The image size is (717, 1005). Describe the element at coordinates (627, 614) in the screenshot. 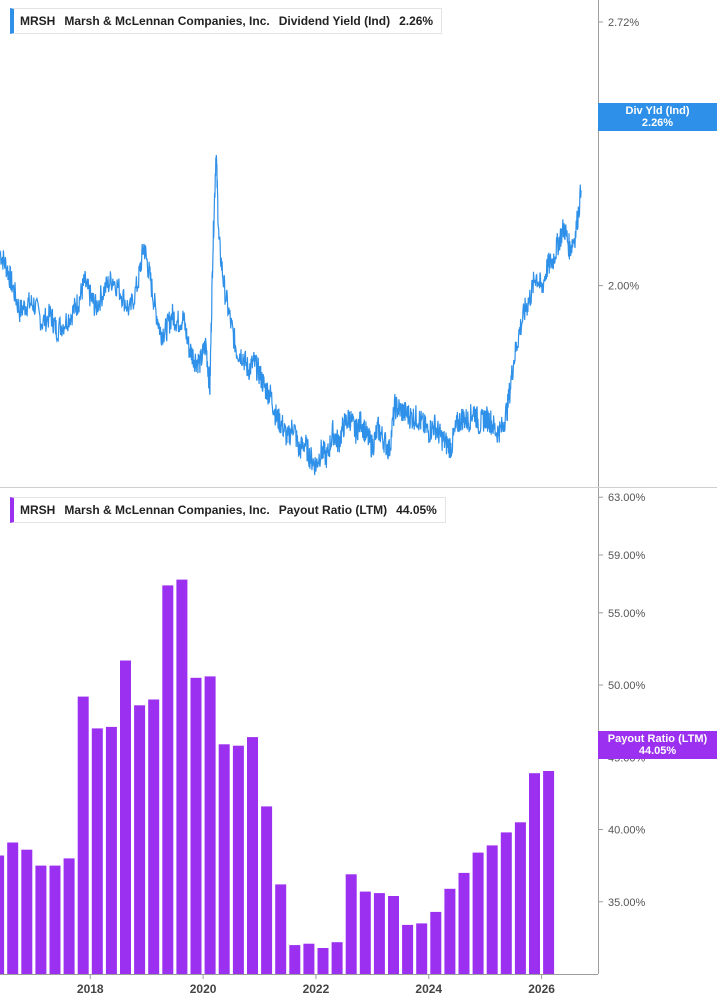

I see `y-tick-label: 55.00%` at that location.